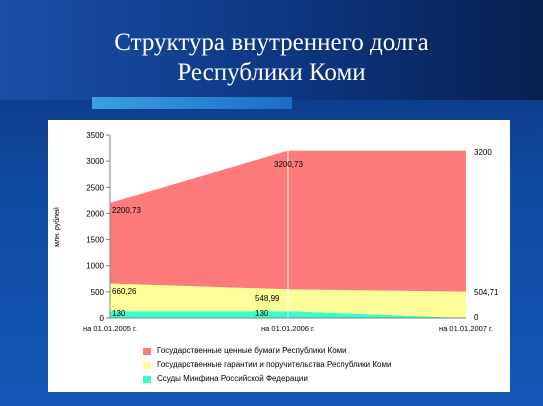 This screenshot has width=543, height=406. Describe the element at coordinates (102, 318) in the screenshot. I see `y-tick-label: 0` at that location.